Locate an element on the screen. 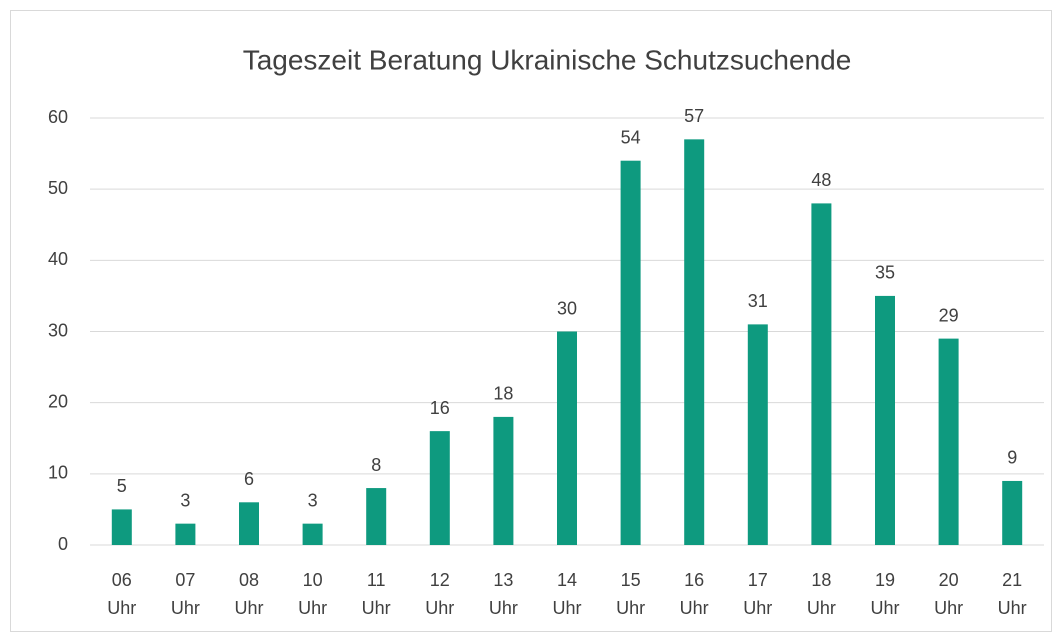 The image size is (1064, 642). x-tick-label: 11 Uhr is located at coordinates (376, 594).